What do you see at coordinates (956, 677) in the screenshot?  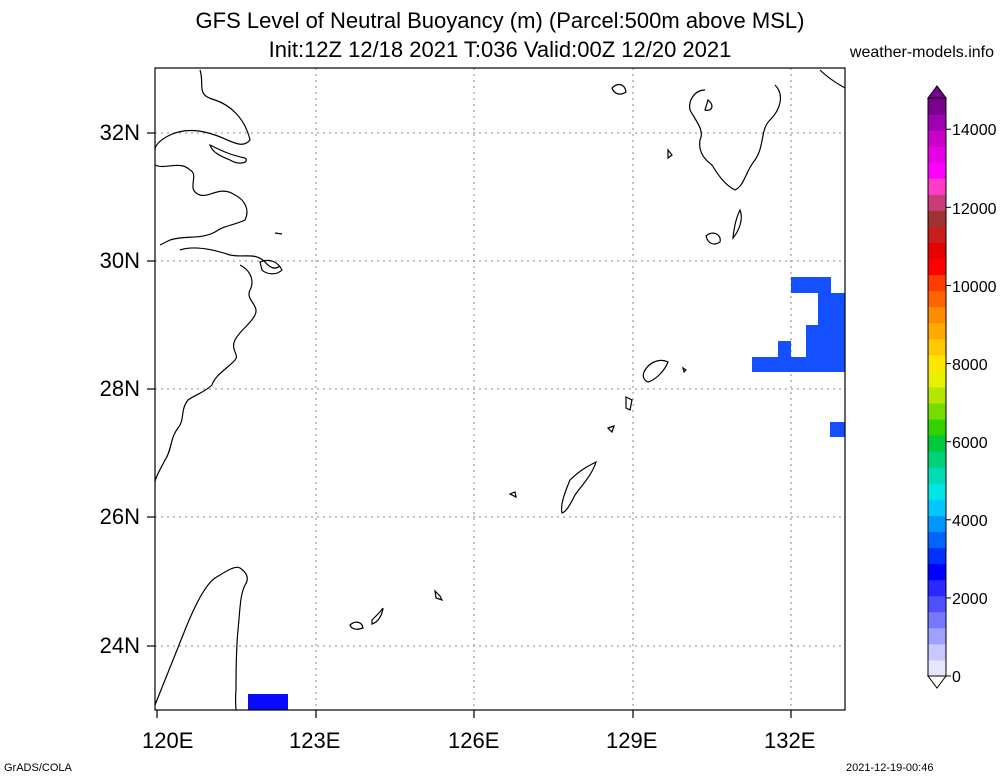 I see `colorbar-label: 0` at bounding box center [956, 677].